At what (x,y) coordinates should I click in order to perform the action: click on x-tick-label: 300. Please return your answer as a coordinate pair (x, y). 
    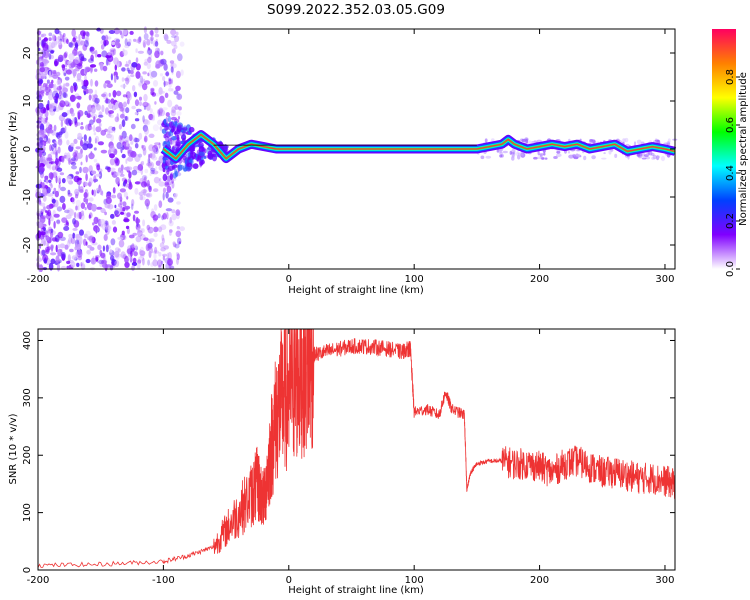
    Looking at the image, I should click on (664, 279).